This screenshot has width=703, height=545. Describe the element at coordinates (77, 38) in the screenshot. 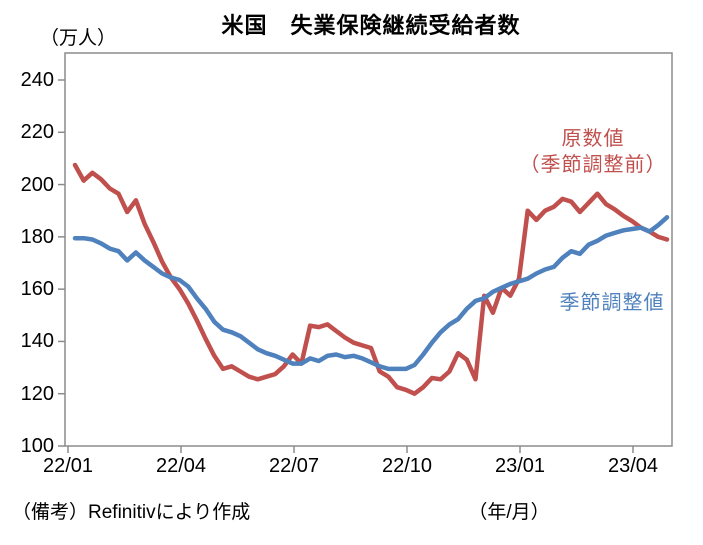

I see `y-axis-unit-label: （万人）` at that location.